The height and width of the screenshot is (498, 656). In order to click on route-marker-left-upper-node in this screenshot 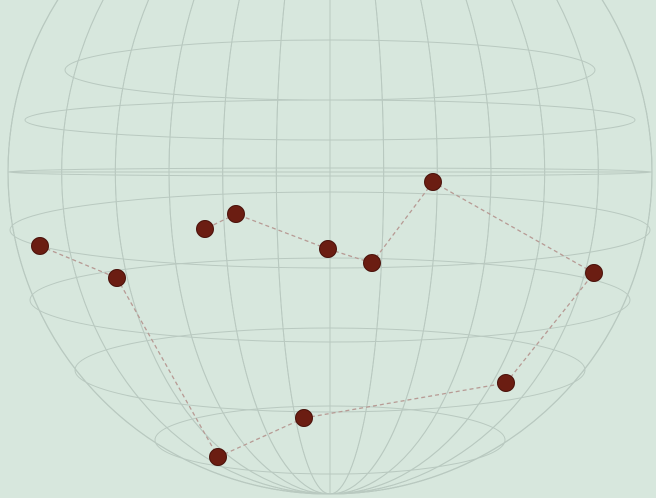, I will do `click(117, 278)`.